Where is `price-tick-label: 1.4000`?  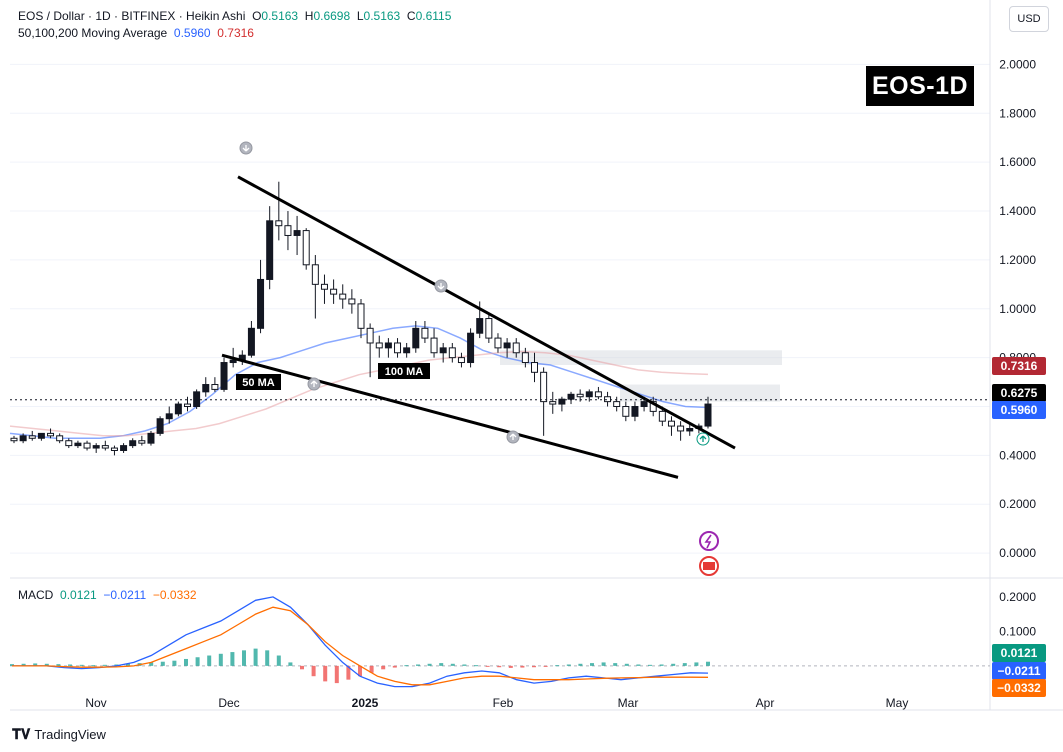 price-tick-label: 1.4000 is located at coordinates (1017, 211).